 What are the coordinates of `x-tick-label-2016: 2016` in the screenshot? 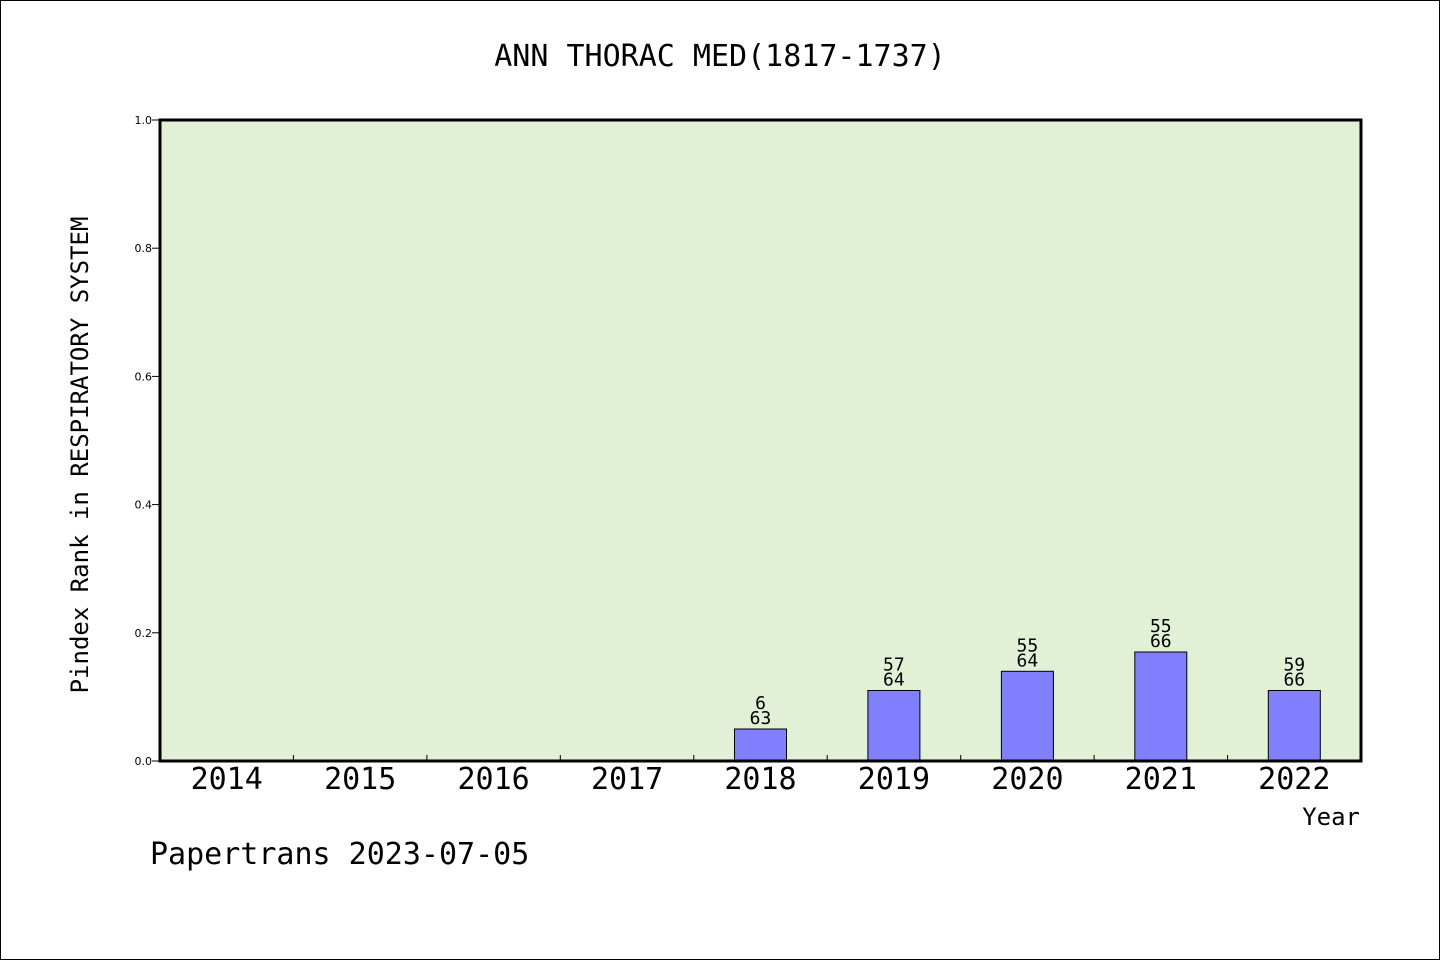 It's located at (493, 779).